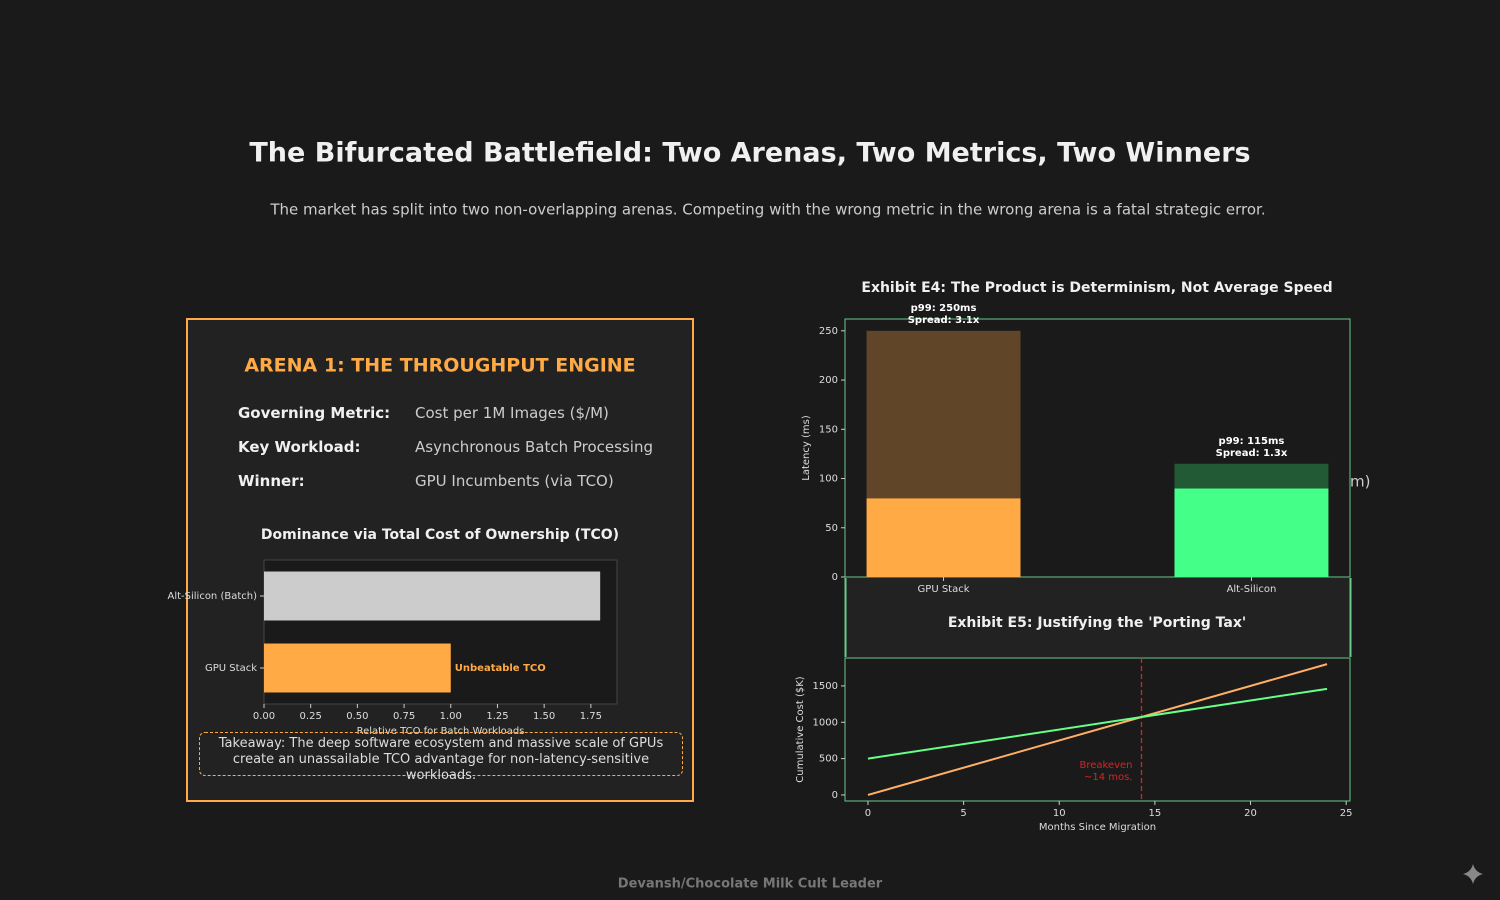 Image resolution: width=1500 pixels, height=900 pixels. What do you see at coordinates (944, 320) in the screenshot?
I see `bar-annotation: Spread: 3.1x` at bounding box center [944, 320].